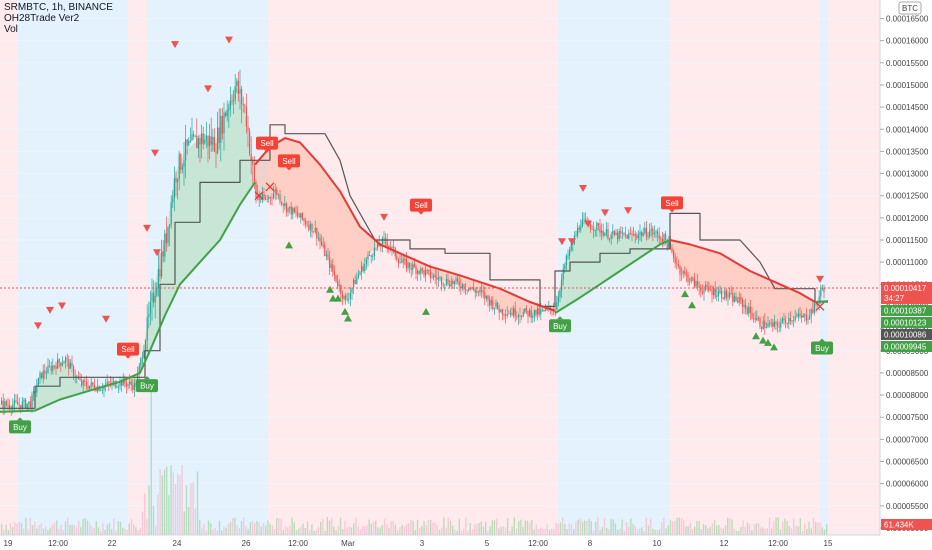 This screenshot has width=932, height=550. Describe the element at coordinates (11, 29) in the screenshot. I see `volume-label: Vol` at that location.